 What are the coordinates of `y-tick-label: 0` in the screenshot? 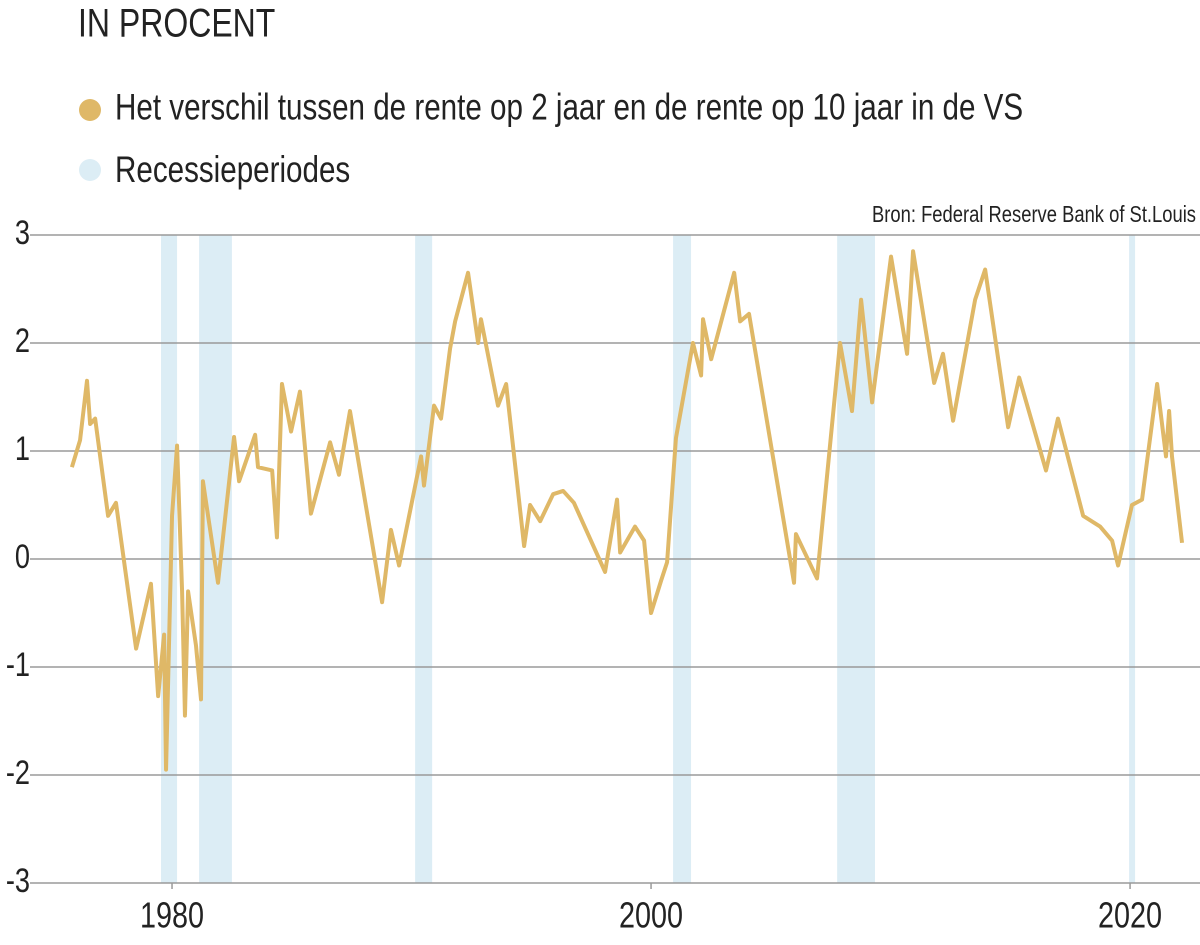 It's located at (22, 556).